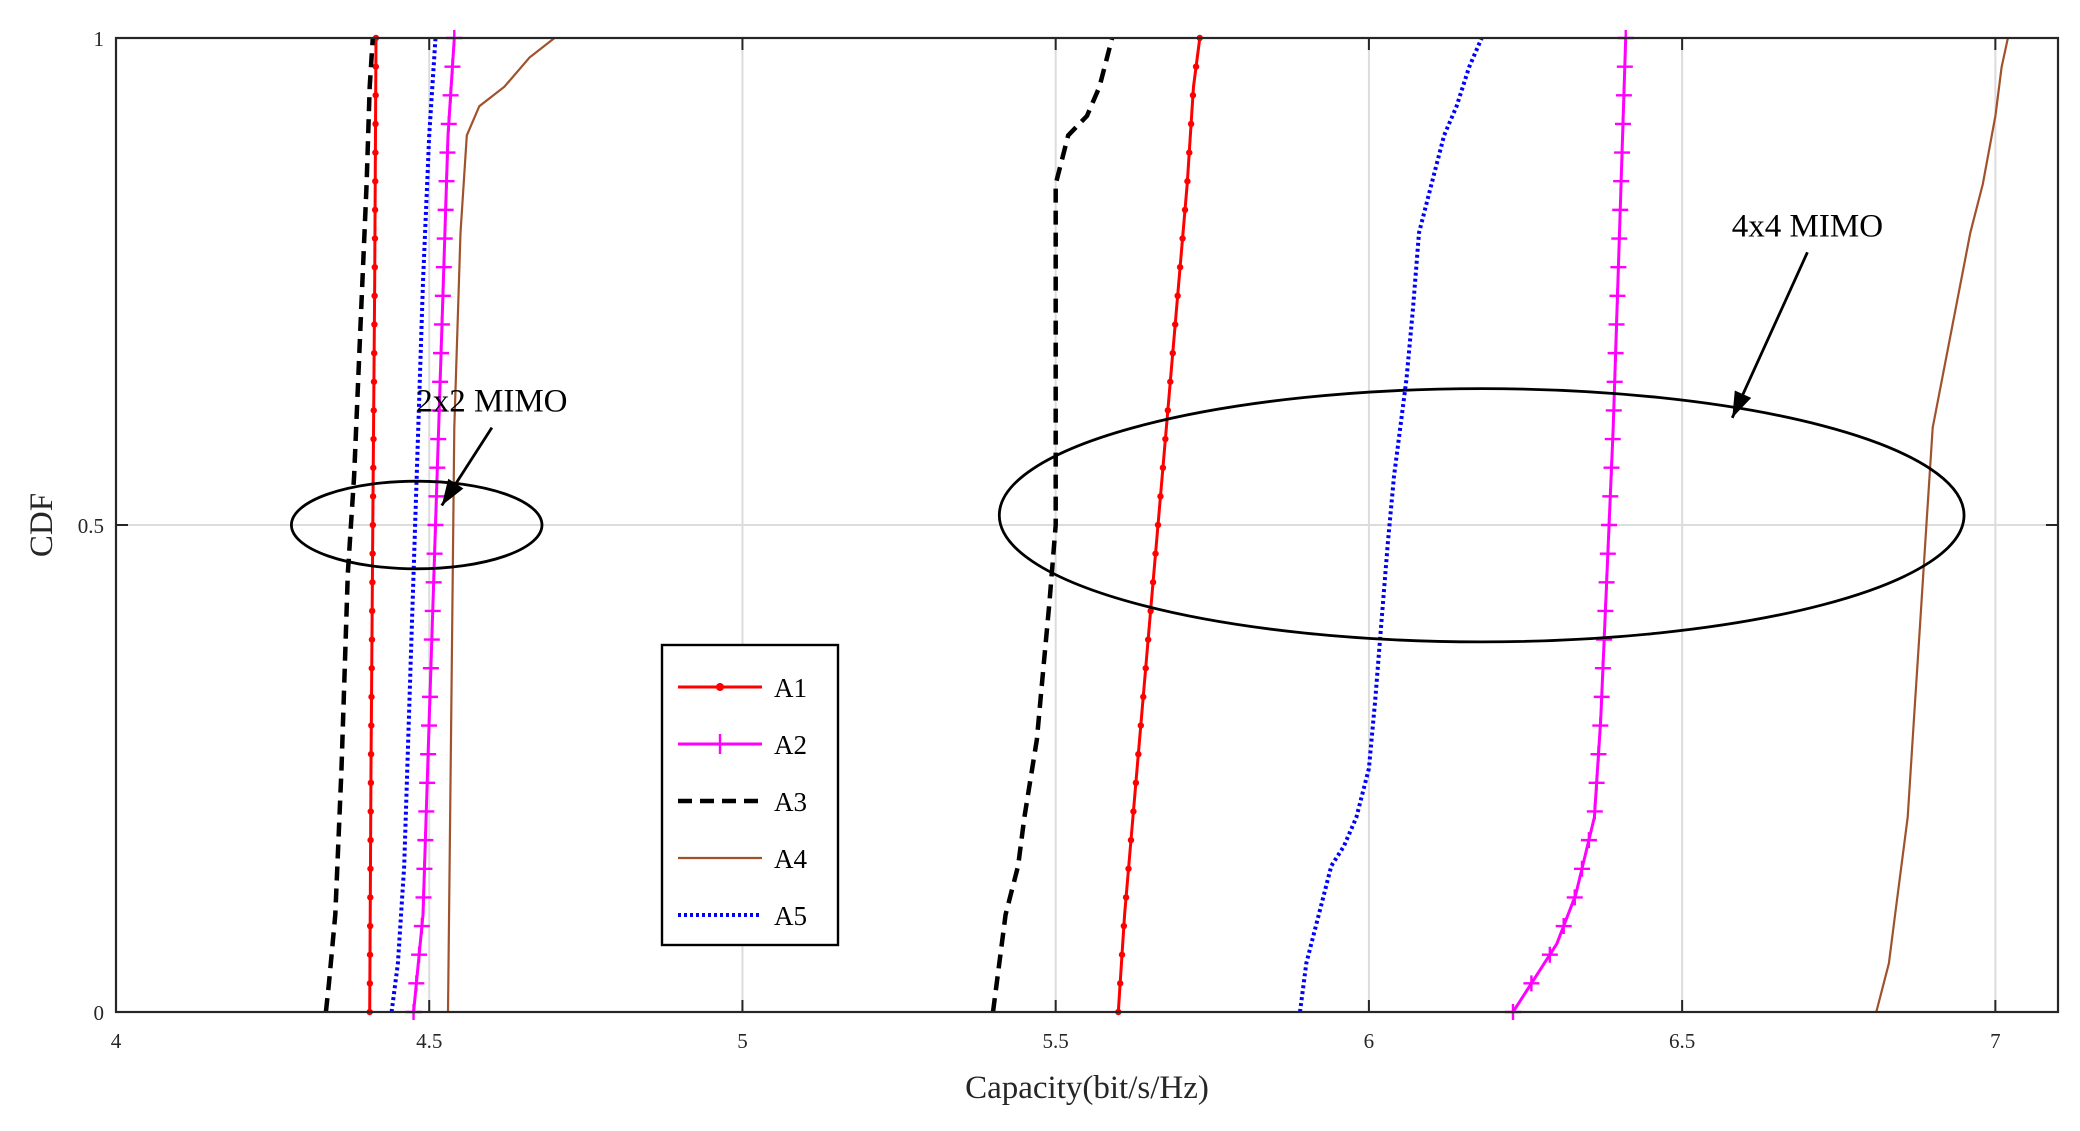  What do you see at coordinates (1087, 1088) in the screenshot?
I see `x-axis-label: Capacity(bit/s/Hz)` at bounding box center [1087, 1088].